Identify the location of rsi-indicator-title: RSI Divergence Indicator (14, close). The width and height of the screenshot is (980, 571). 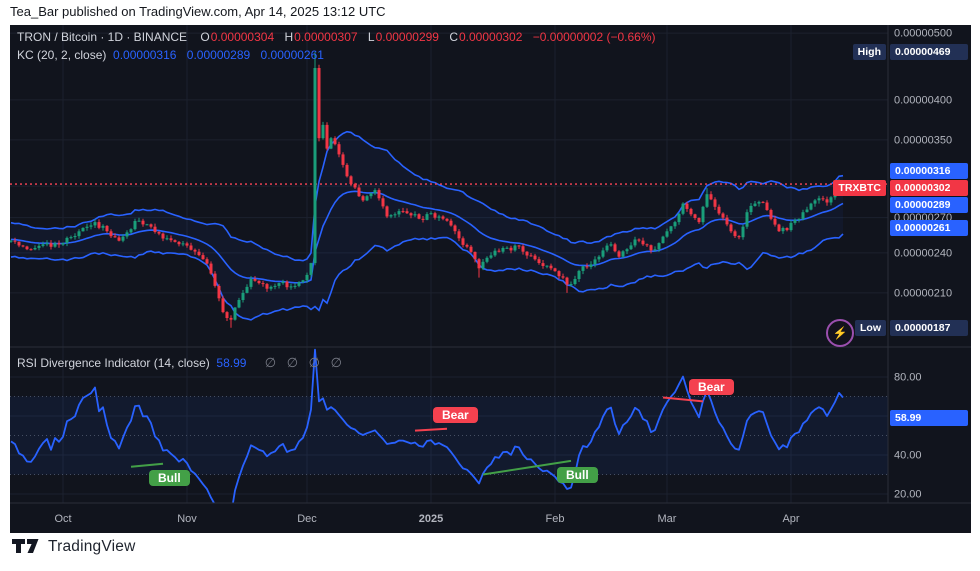
(113, 363).